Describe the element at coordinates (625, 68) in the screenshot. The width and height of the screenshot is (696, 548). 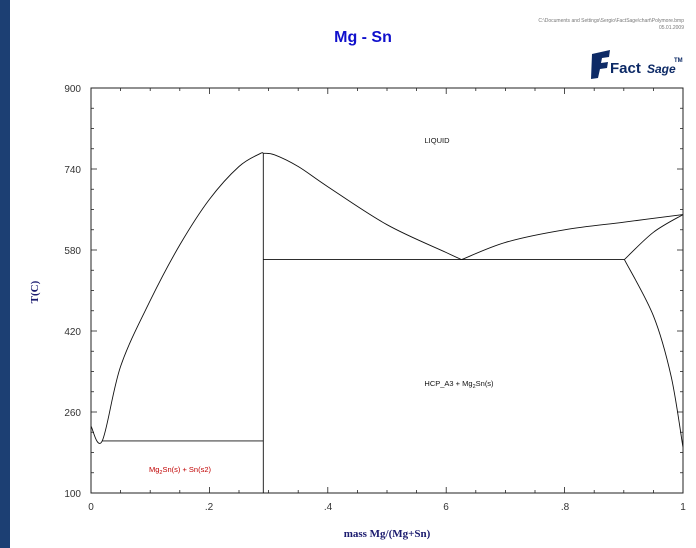
I see `logo-fact: Fact` at that location.